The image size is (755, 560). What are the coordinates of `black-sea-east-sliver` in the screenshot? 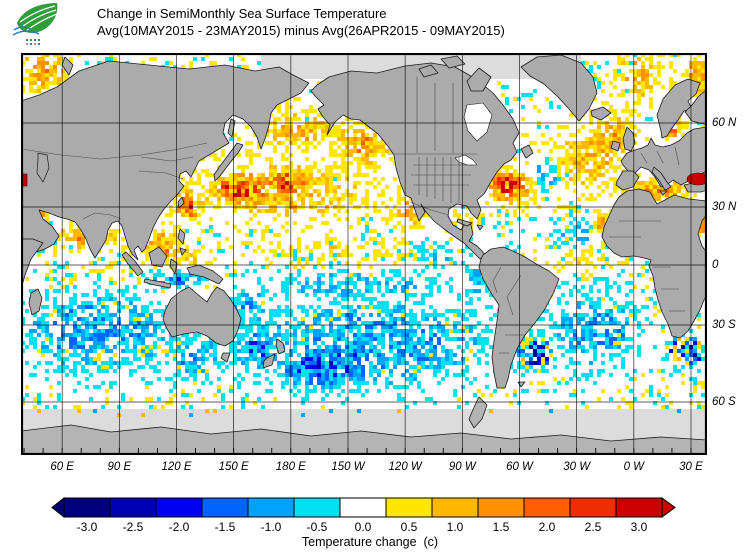 It's located at (24, 180).